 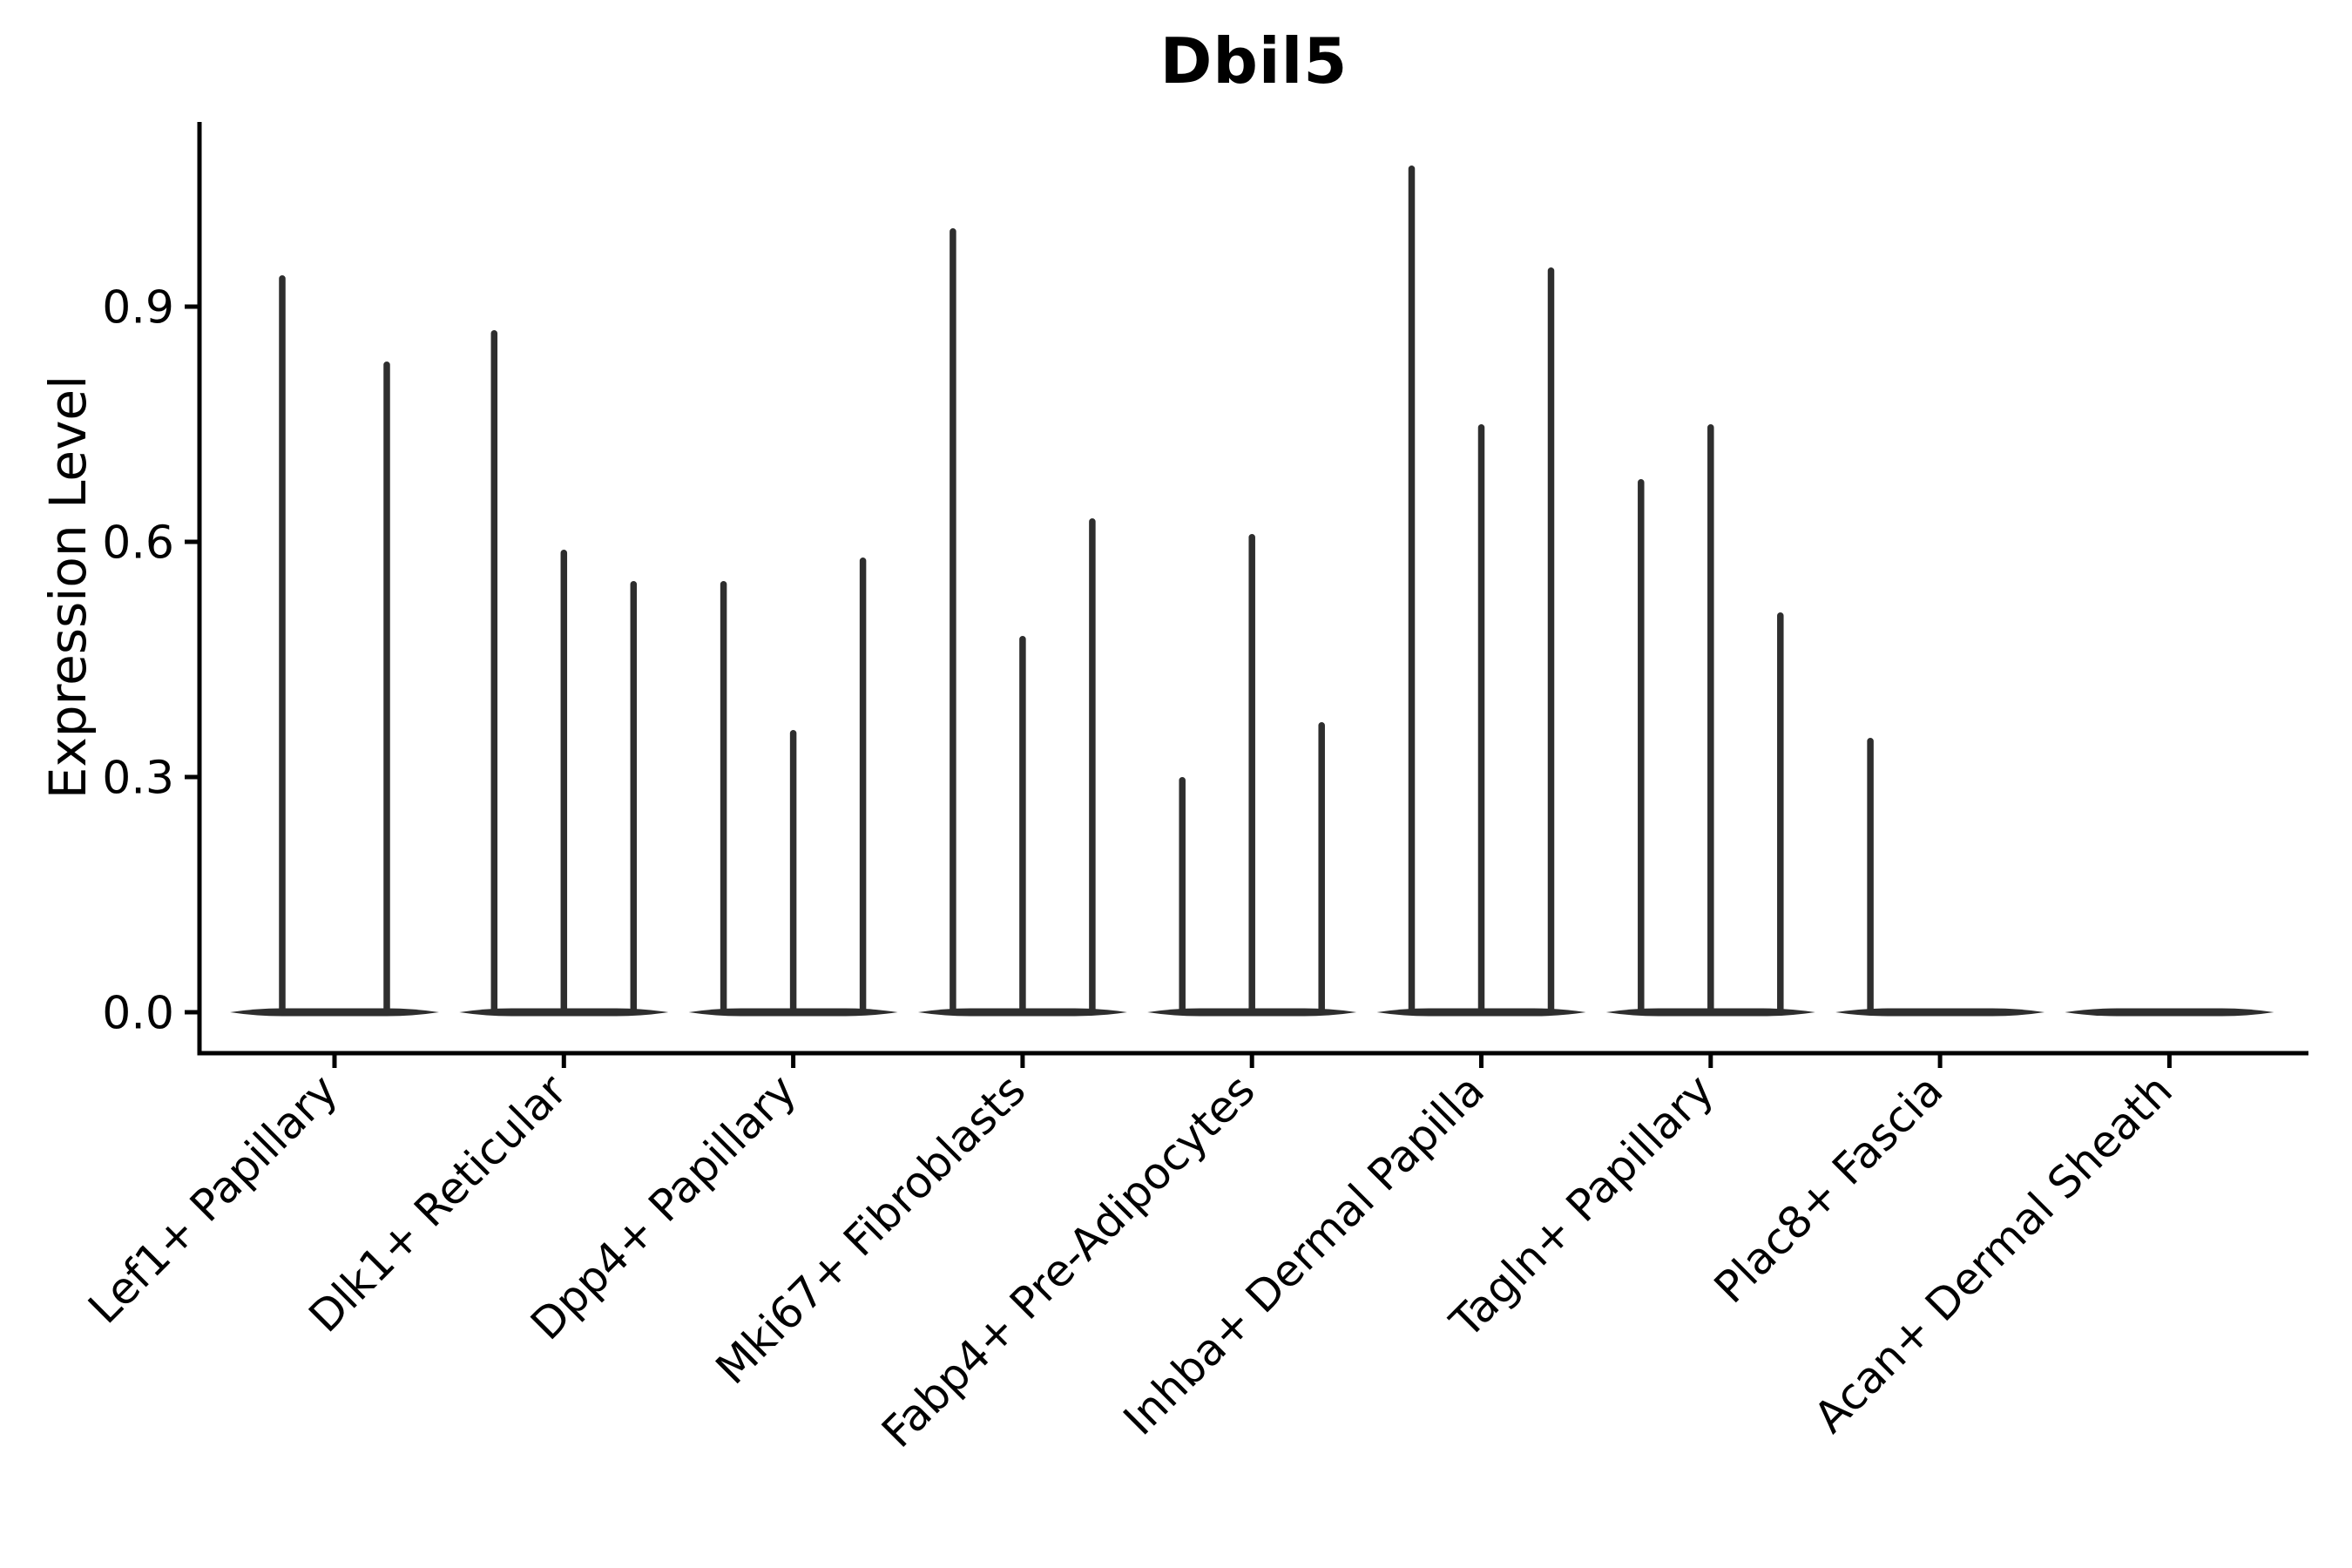 What do you see at coordinates (138, 1014) in the screenshot?
I see `y-tick-label: 0.0` at bounding box center [138, 1014].